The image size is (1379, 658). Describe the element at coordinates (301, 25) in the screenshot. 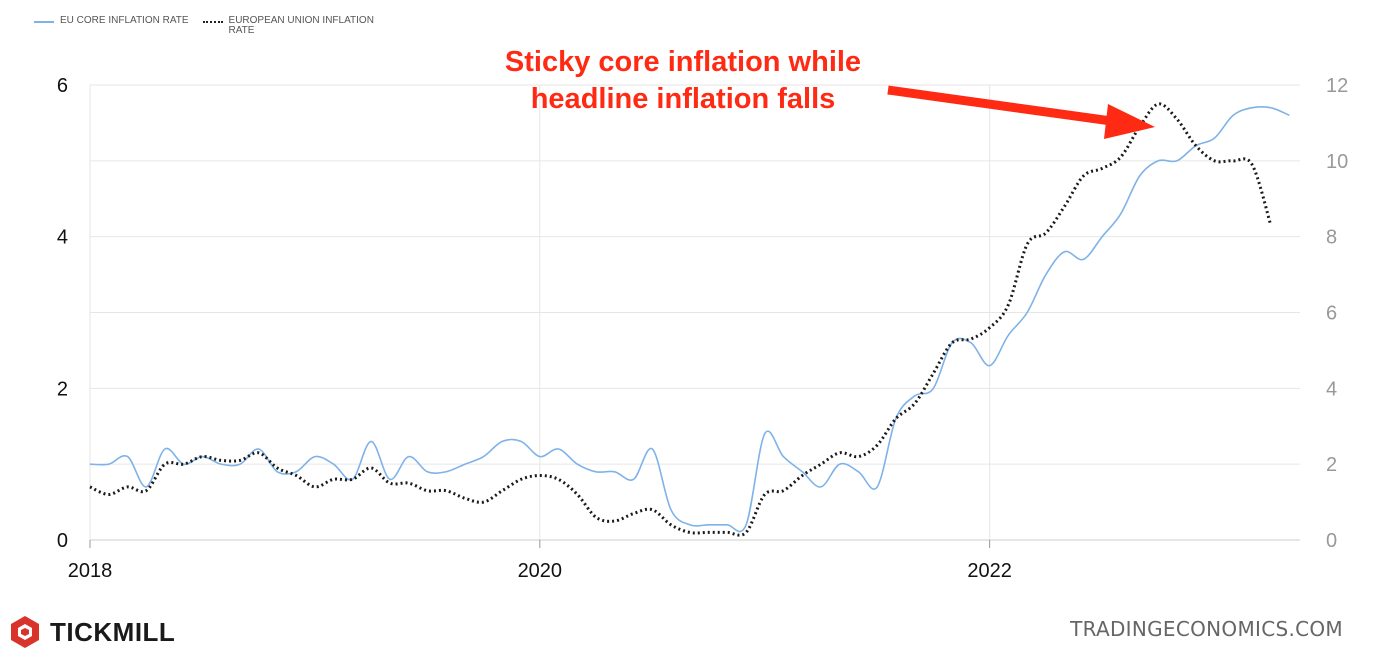

I see `legend-label-headline: EUROPEAN UNION INFLATION RATE` at that location.